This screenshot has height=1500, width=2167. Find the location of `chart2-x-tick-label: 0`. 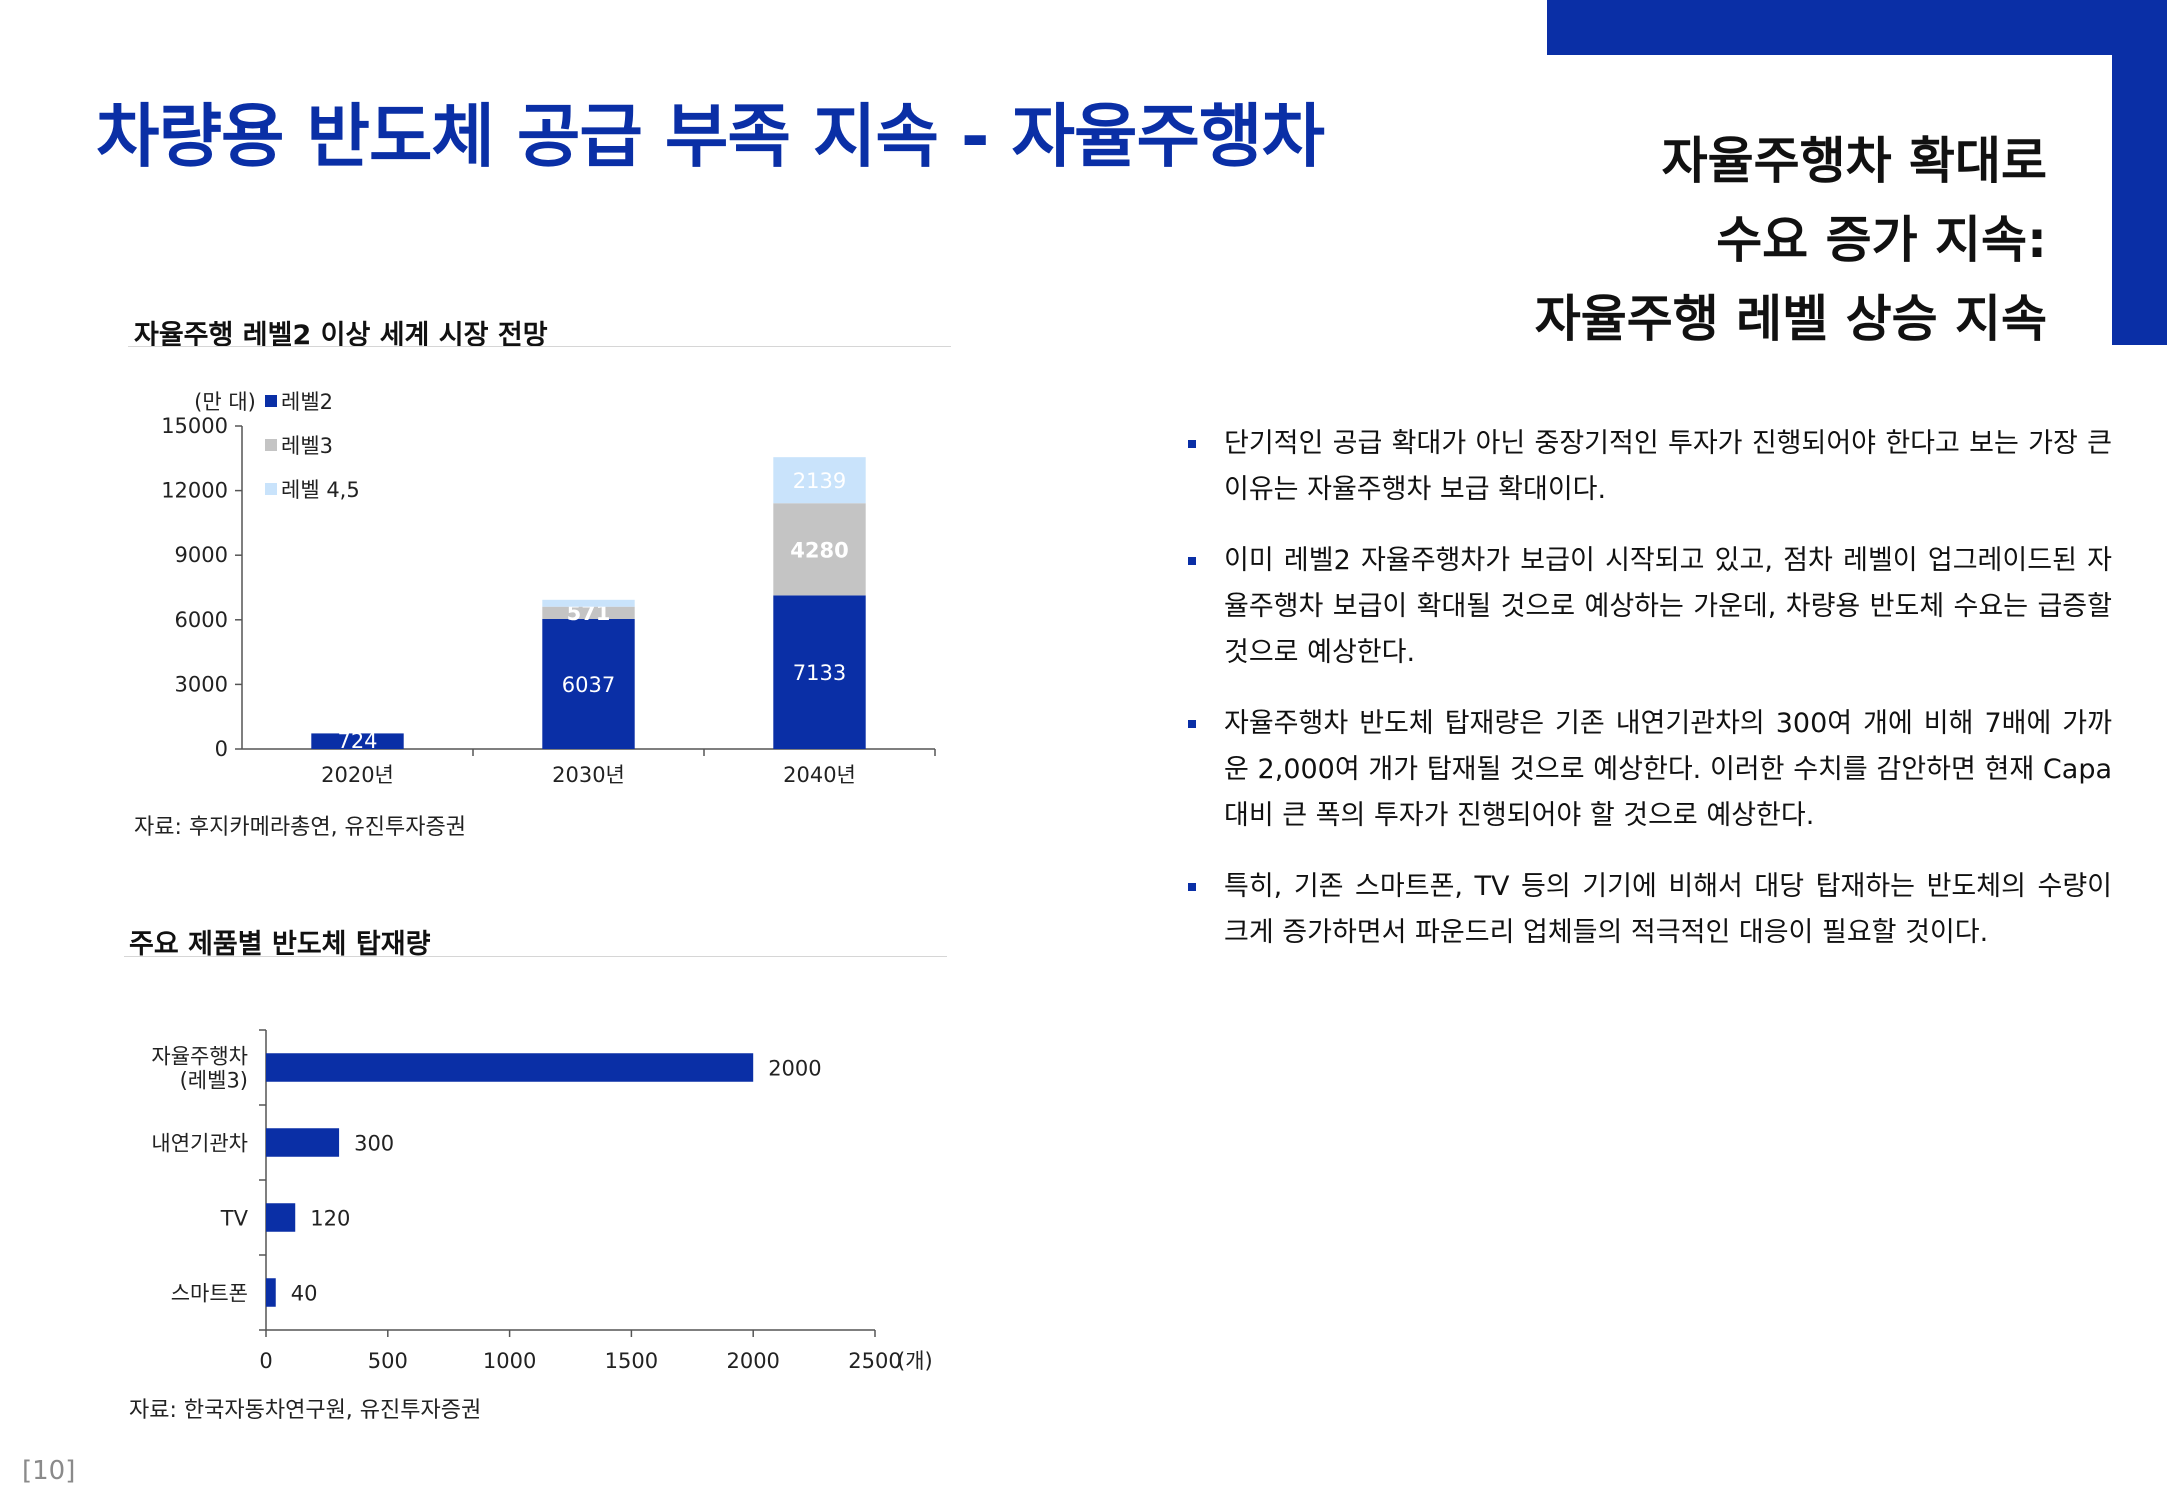

chart2-x-tick-label: 0 is located at coordinates (265, 1361).